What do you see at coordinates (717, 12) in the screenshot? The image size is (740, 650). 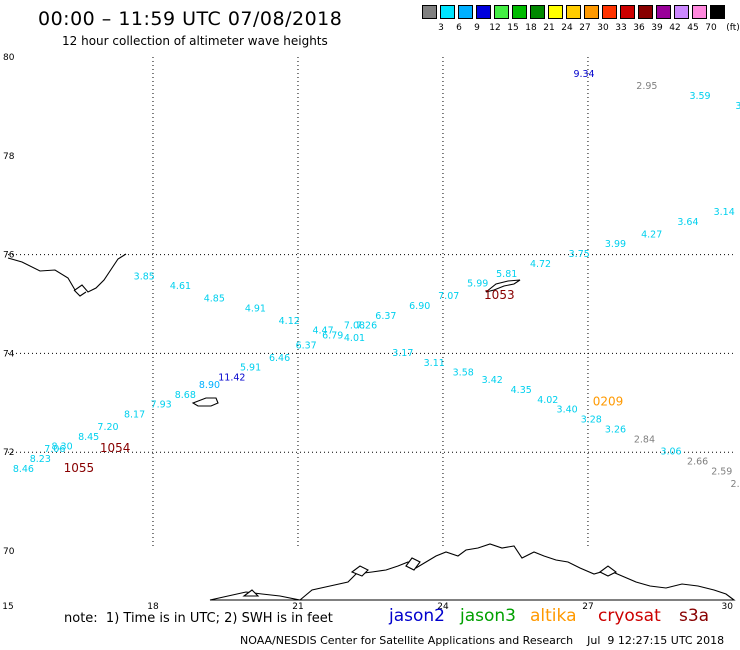 I see `legend-swatch-max` at bounding box center [717, 12].